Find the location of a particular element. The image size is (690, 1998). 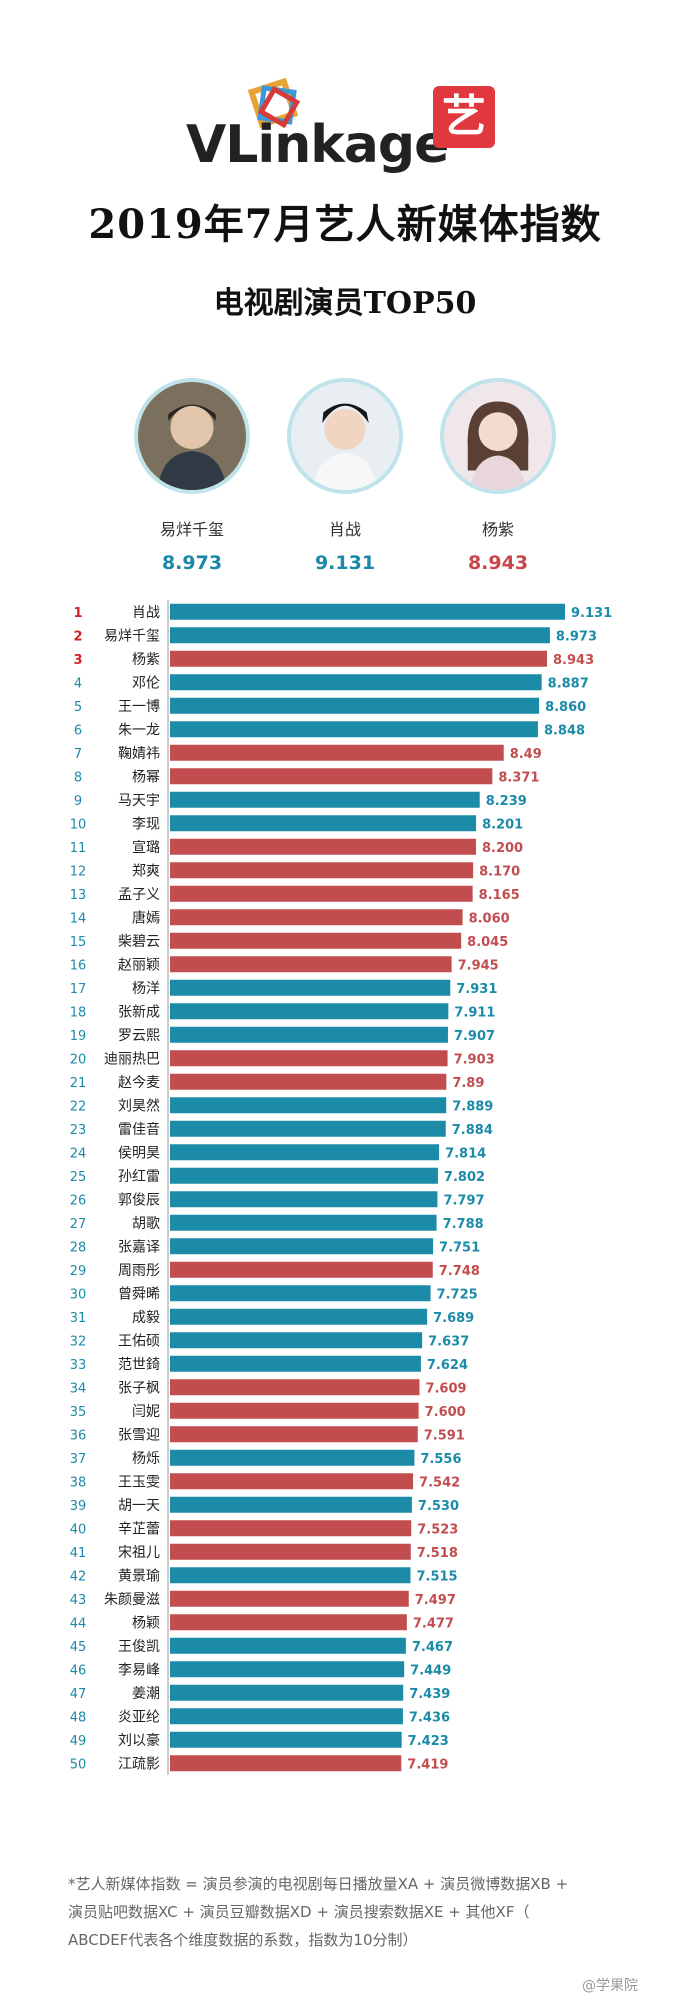

data-label: 8.848 is located at coordinates (564, 730).